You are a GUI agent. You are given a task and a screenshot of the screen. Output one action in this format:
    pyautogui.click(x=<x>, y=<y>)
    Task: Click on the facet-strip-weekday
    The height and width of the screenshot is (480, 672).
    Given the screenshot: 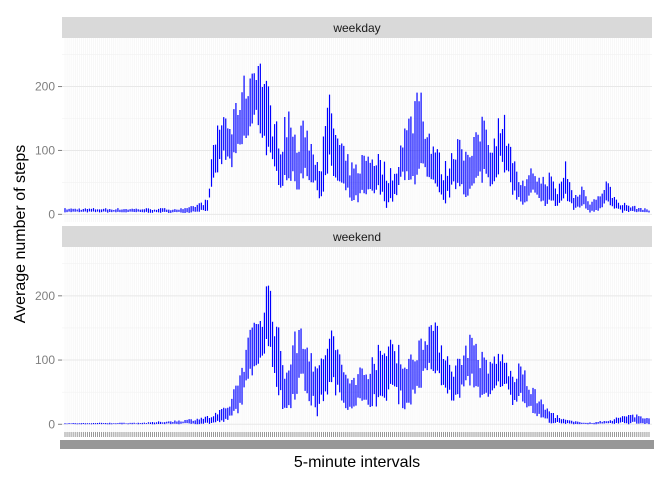 What is the action you would take?
    pyautogui.click(x=357, y=27)
    